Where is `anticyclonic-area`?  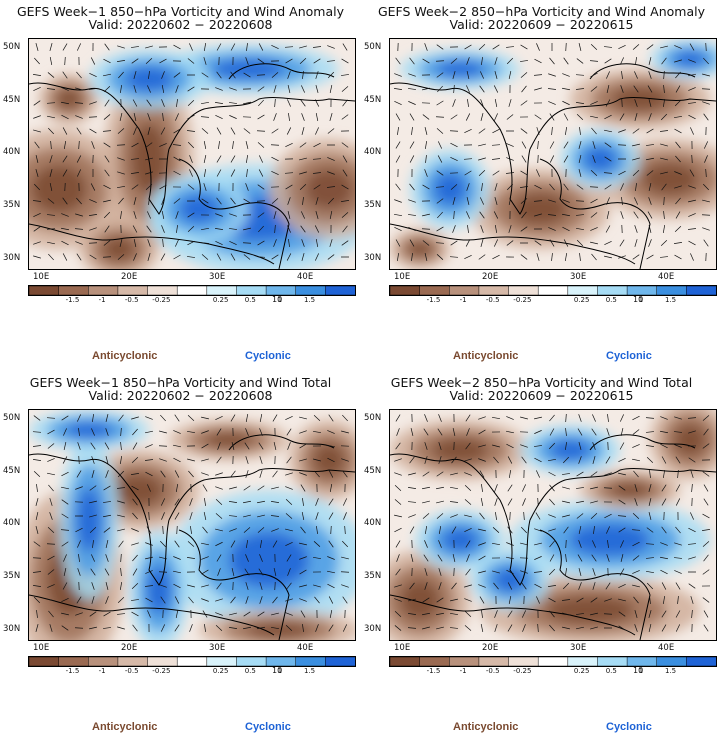
anticyclonic-area is located at coordinates (640, 99).